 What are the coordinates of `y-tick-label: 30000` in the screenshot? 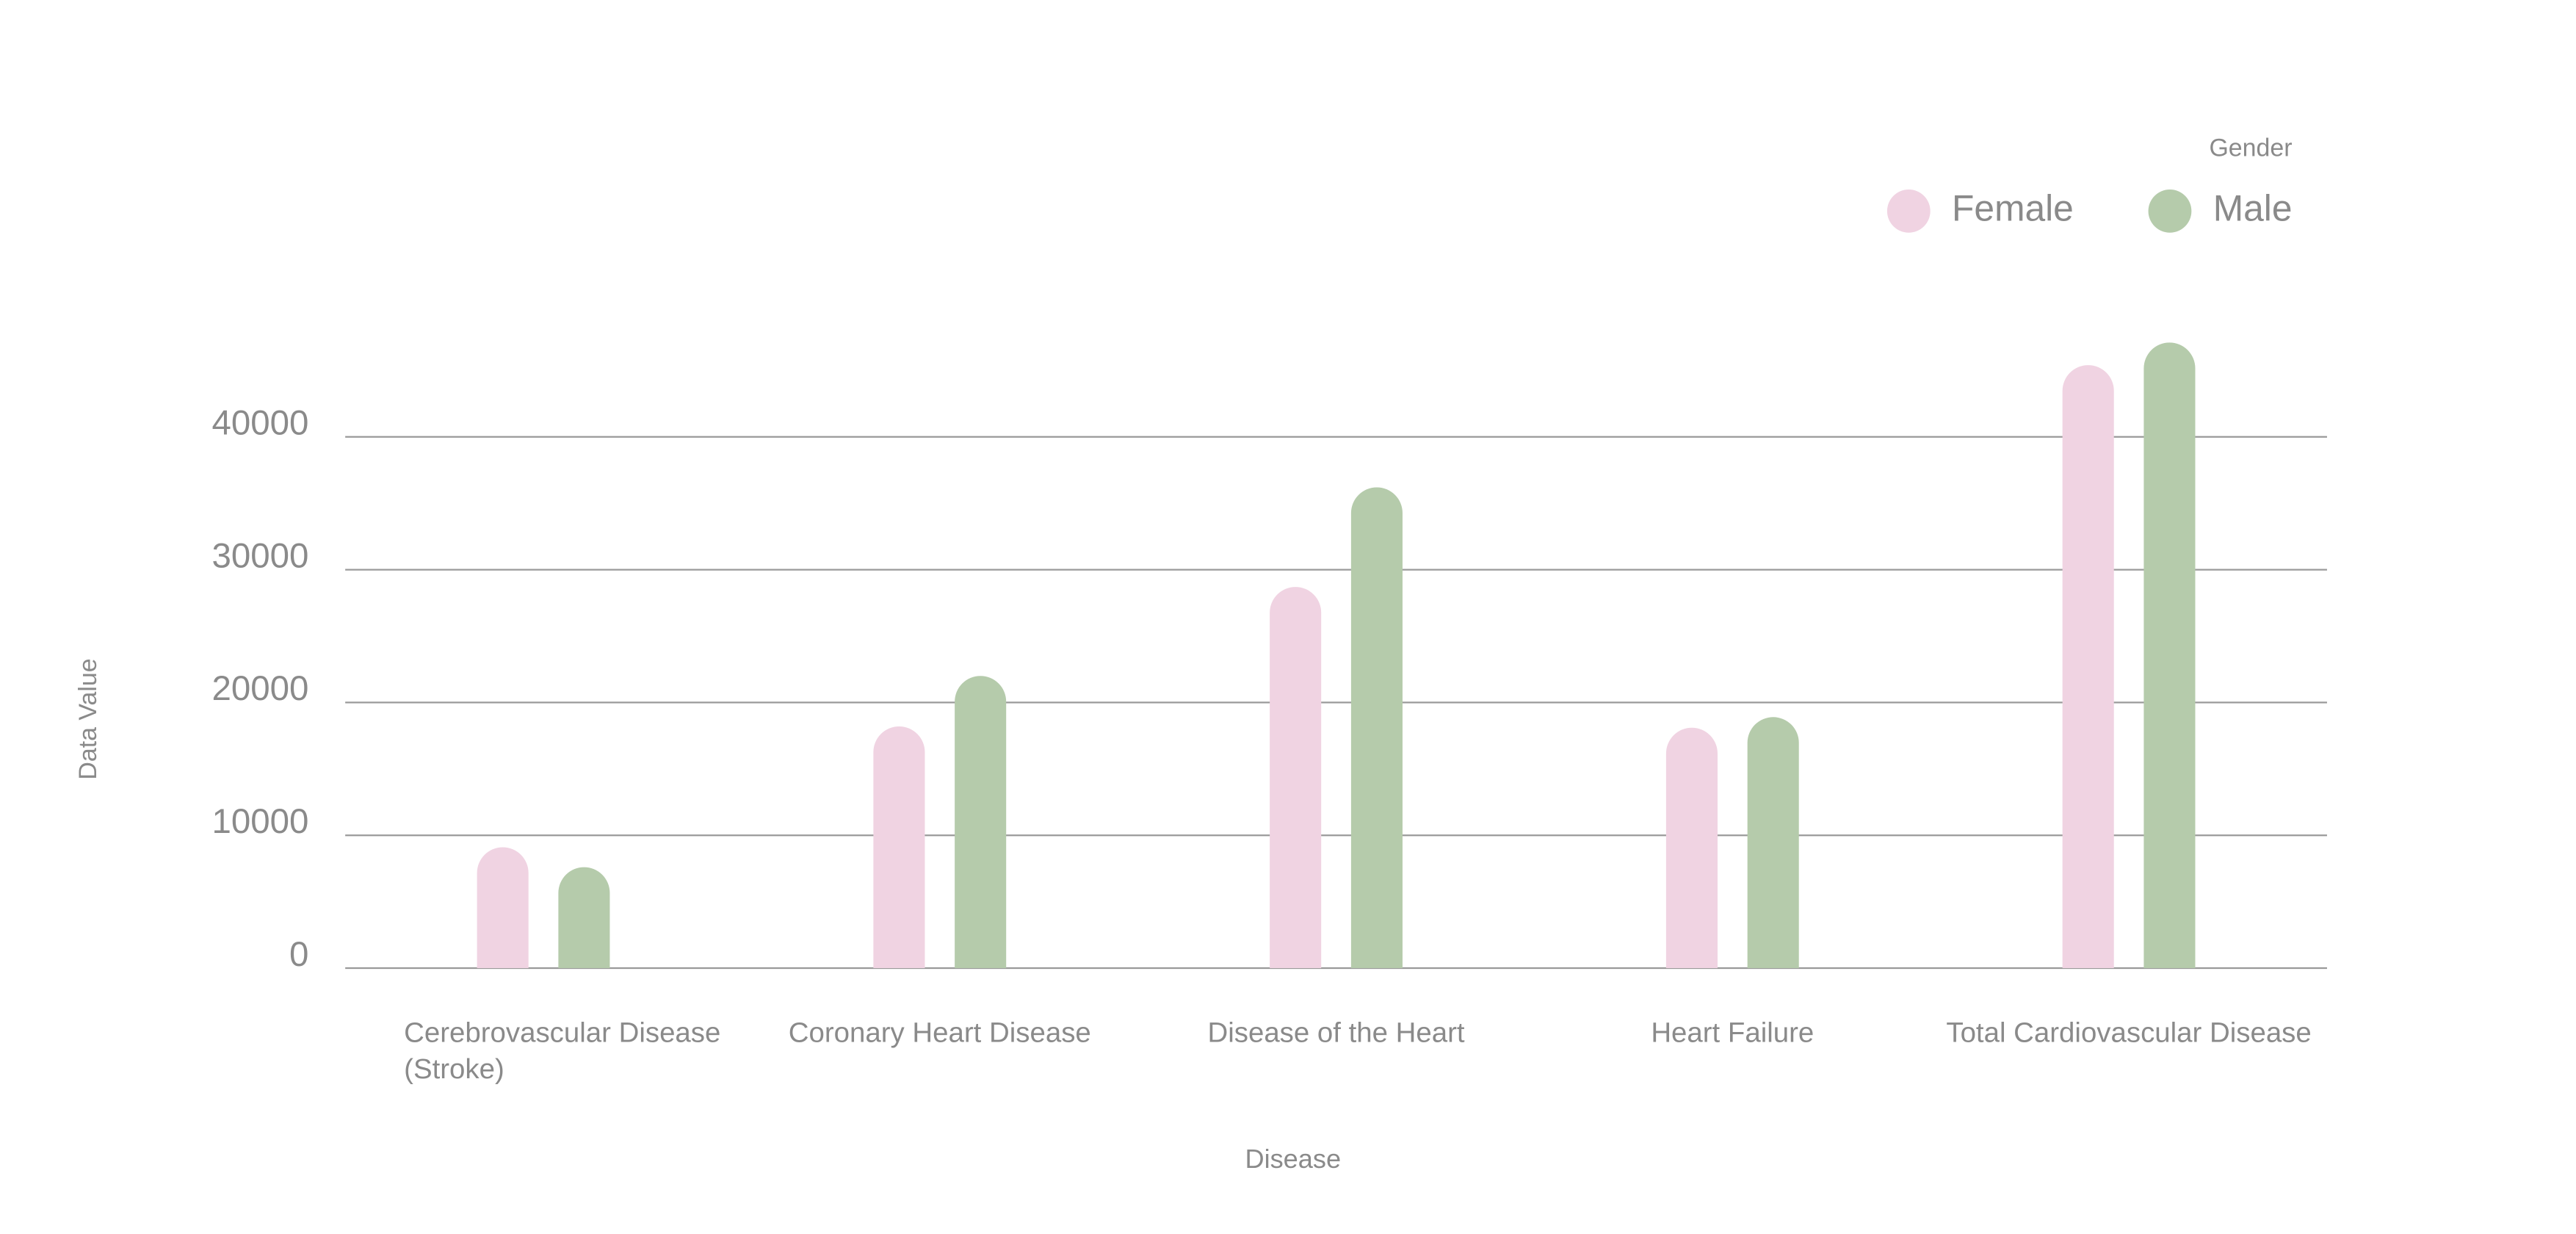 It's located at (259, 556).